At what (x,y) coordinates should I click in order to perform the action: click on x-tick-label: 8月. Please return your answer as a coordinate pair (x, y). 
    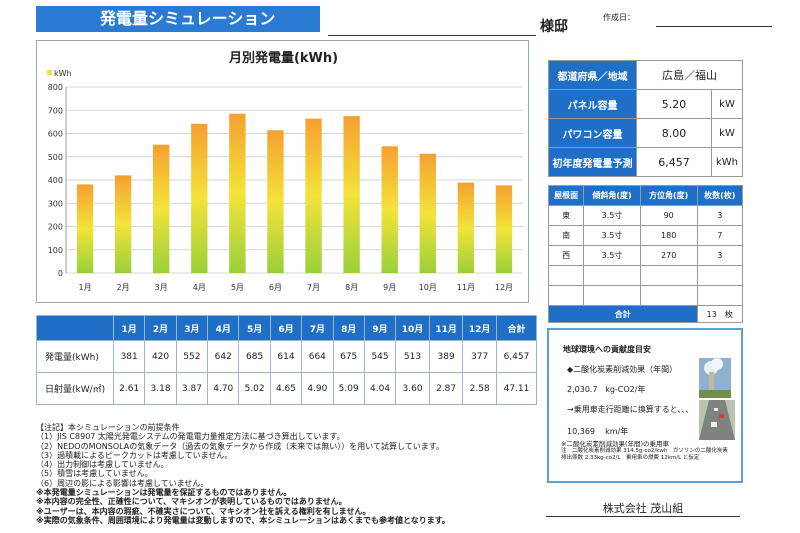
    Looking at the image, I should click on (351, 287).